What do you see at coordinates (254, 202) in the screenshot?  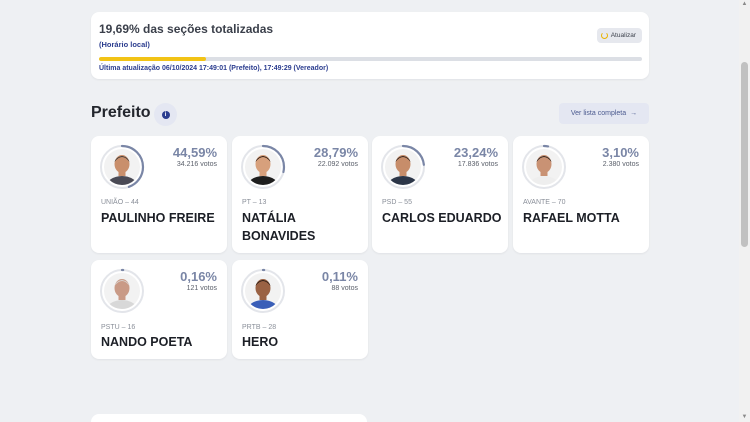 I see `party-number: PT – 13` at bounding box center [254, 202].